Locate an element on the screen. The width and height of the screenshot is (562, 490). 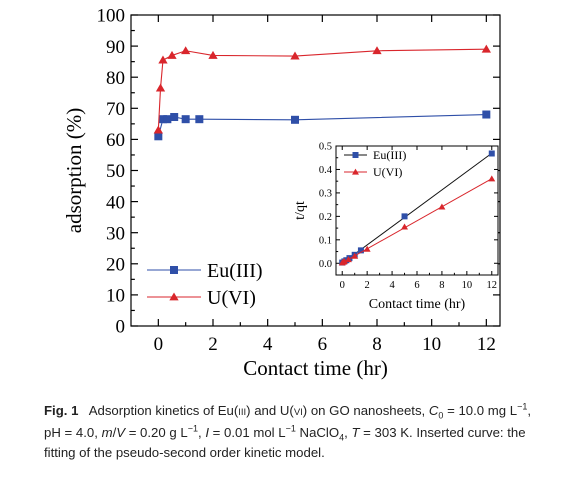
inset-x-tick-label: 4 is located at coordinates (392, 285).